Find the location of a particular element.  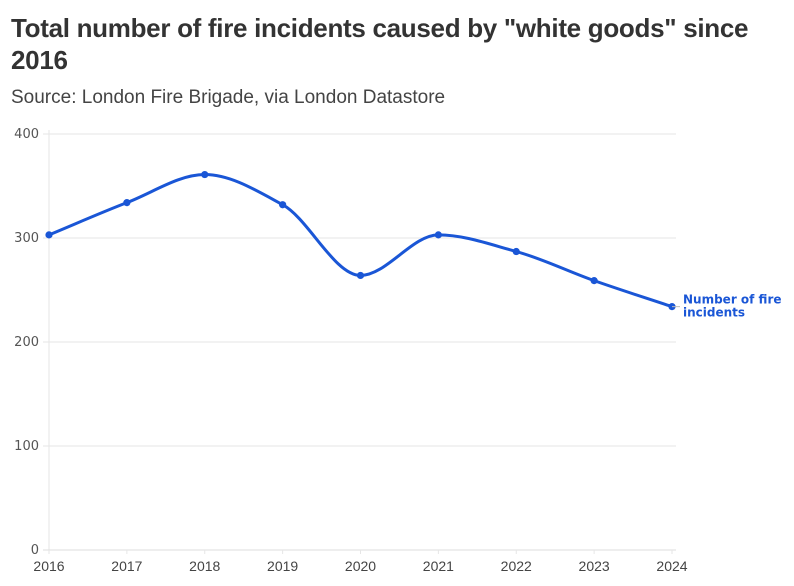

x-tick-label: 2023 is located at coordinates (594, 566).